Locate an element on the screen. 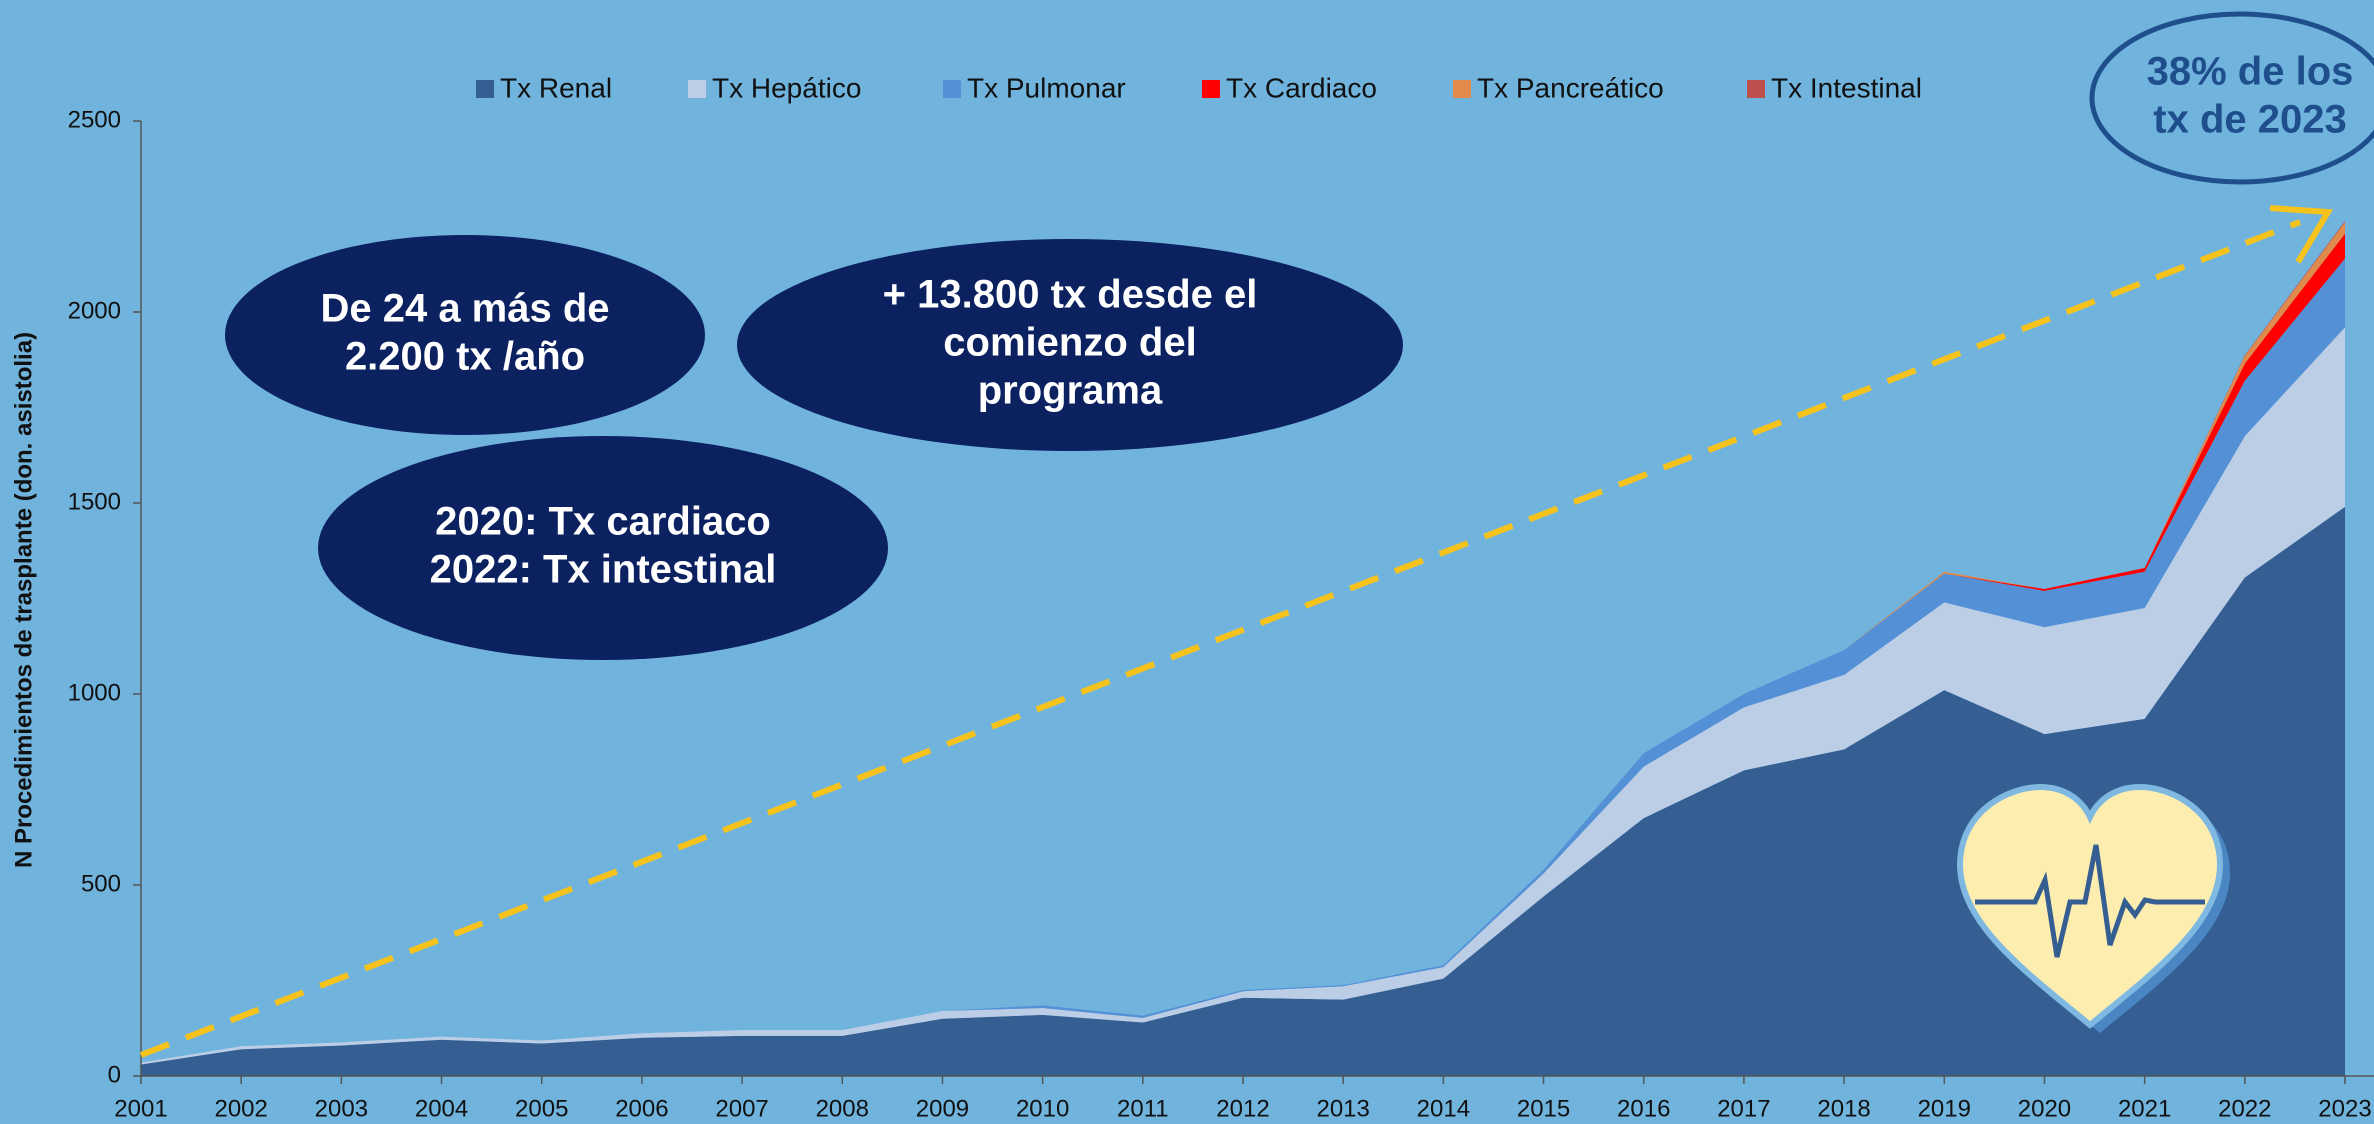 This screenshot has height=1124, width=2374. annotation-text: 2.200 tx /año is located at coordinates (465, 357).